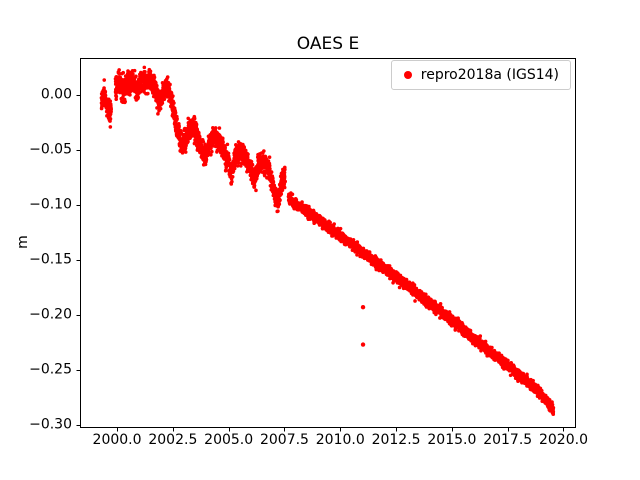 Image resolution: width=640 pixels, height=480 pixels. I want to click on x-tick-label: 2017.5, so click(508, 440).